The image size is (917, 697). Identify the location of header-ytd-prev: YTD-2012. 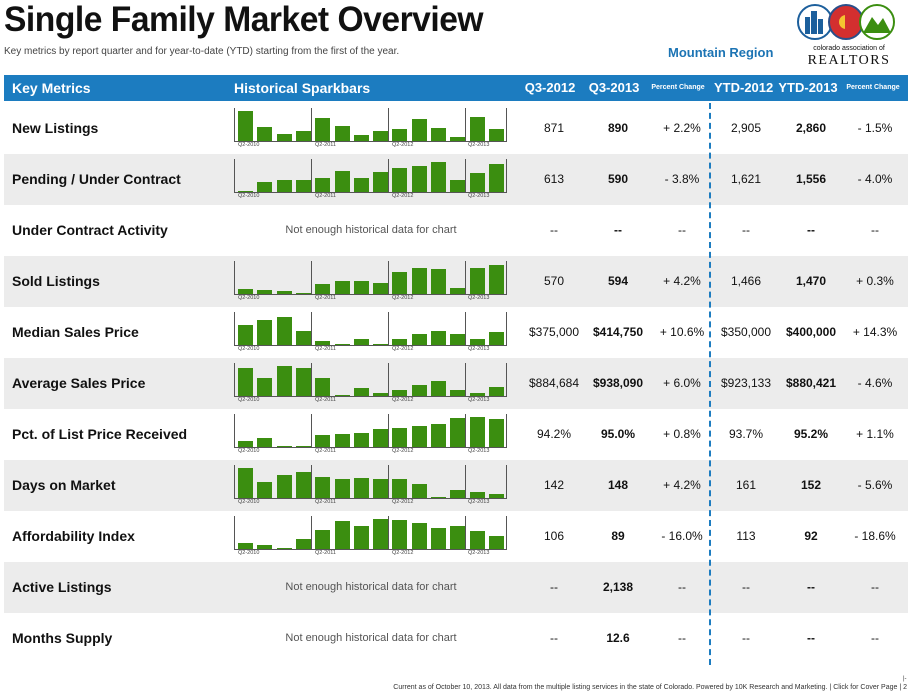
(744, 87).